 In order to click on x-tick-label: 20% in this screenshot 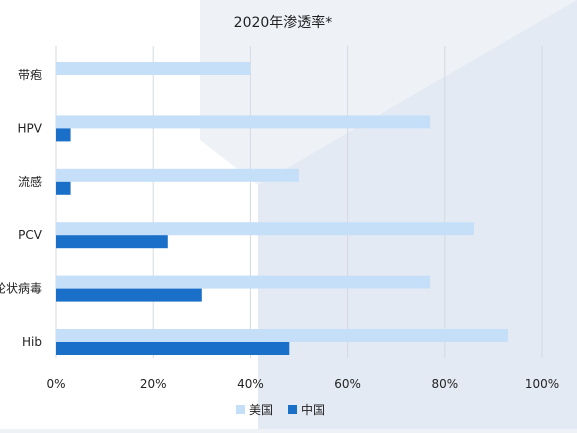, I will do `click(153, 384)`.